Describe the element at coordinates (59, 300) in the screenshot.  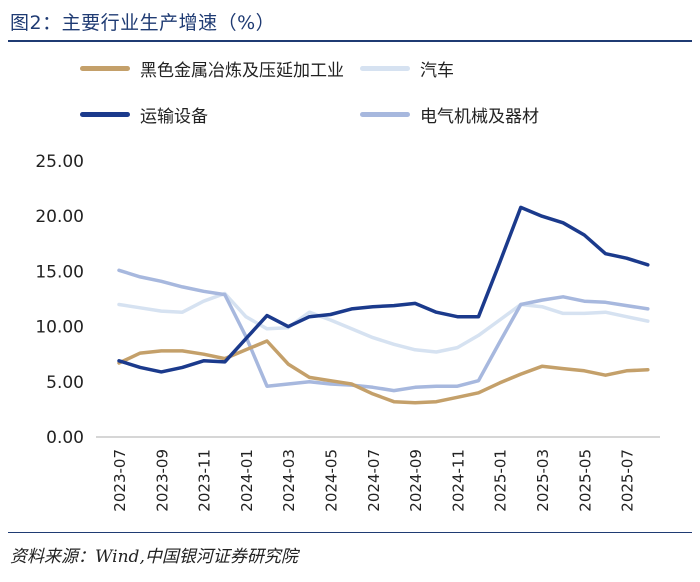
I see `y-axis: 0.00 5.00 10.00 15.00 20.00 25.00` at that location.